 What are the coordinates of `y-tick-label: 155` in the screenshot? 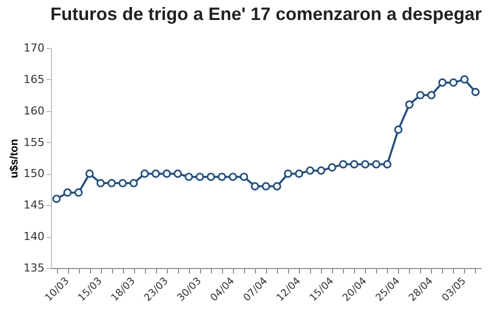 It's located at (34, 142).